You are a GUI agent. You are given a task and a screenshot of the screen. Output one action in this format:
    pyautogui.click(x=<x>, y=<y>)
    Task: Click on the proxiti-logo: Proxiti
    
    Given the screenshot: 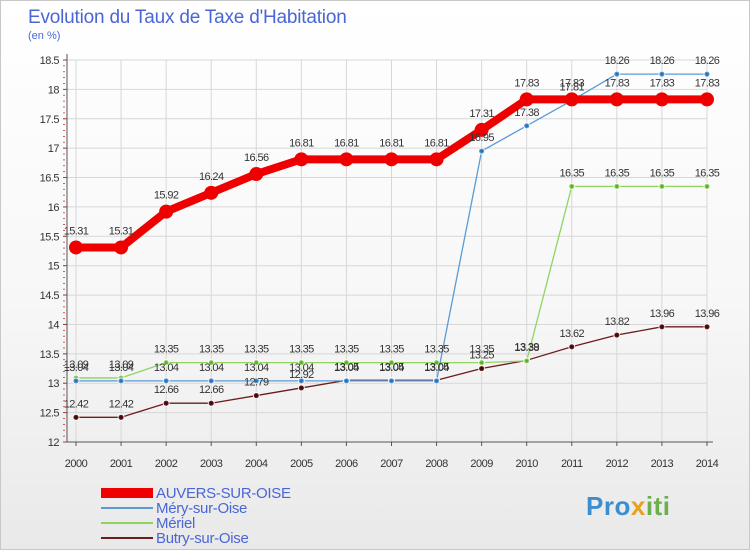 What is the action you would take?
    pyautogui.click(x=628, y=506)
    